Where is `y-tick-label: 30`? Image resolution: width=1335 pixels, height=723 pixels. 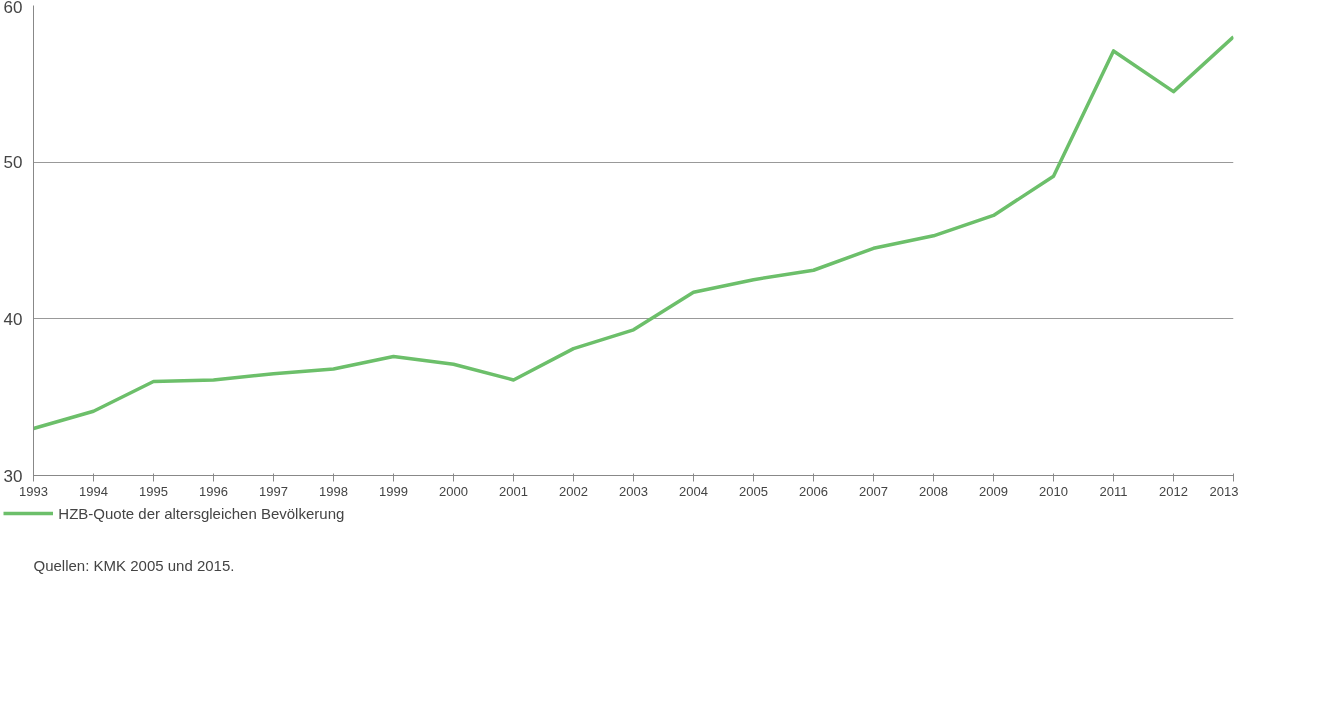 y-tick-label: 30 is located at coordinates (13, 476).